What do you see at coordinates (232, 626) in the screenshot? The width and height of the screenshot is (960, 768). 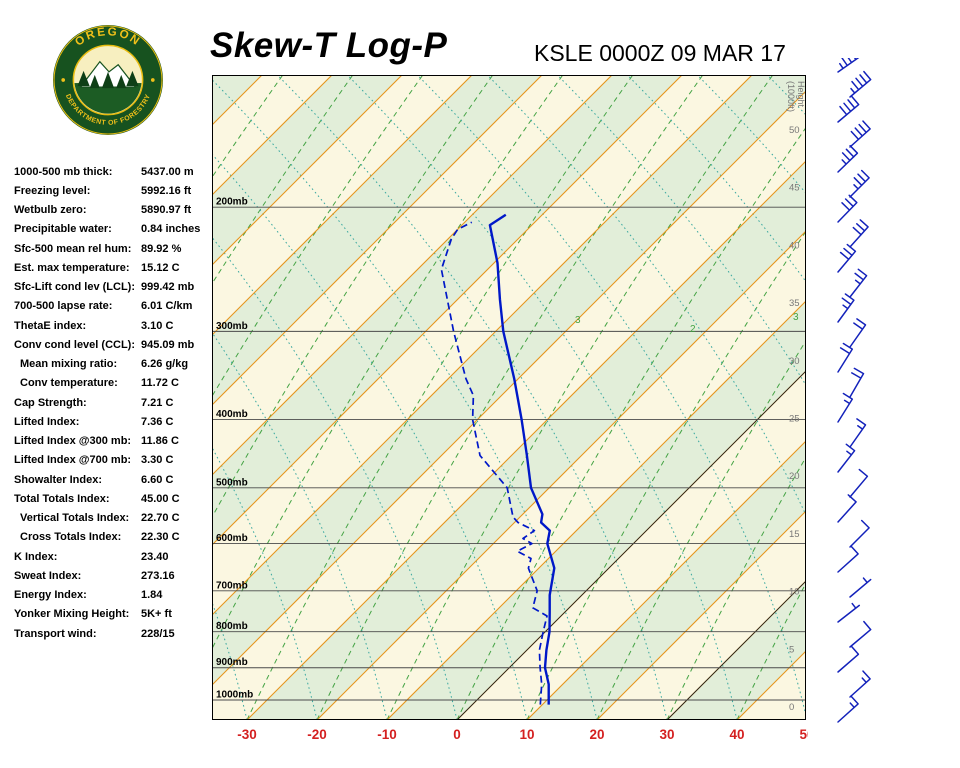 I see `svg-text: 800mb` at bounding box center [232, 626].